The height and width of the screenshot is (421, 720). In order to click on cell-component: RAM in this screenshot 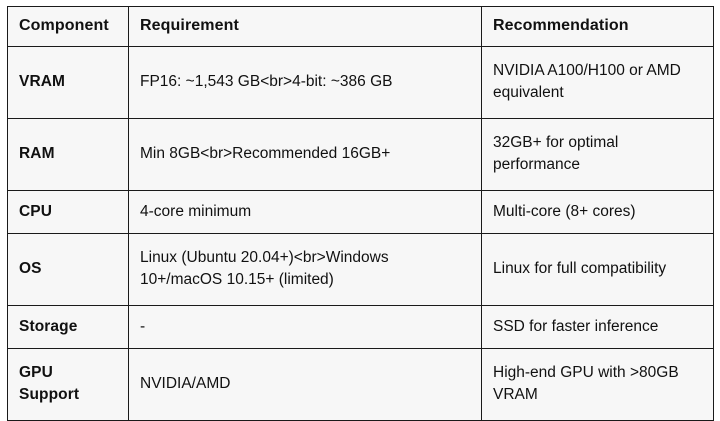, I will do `click(68, 154)`.